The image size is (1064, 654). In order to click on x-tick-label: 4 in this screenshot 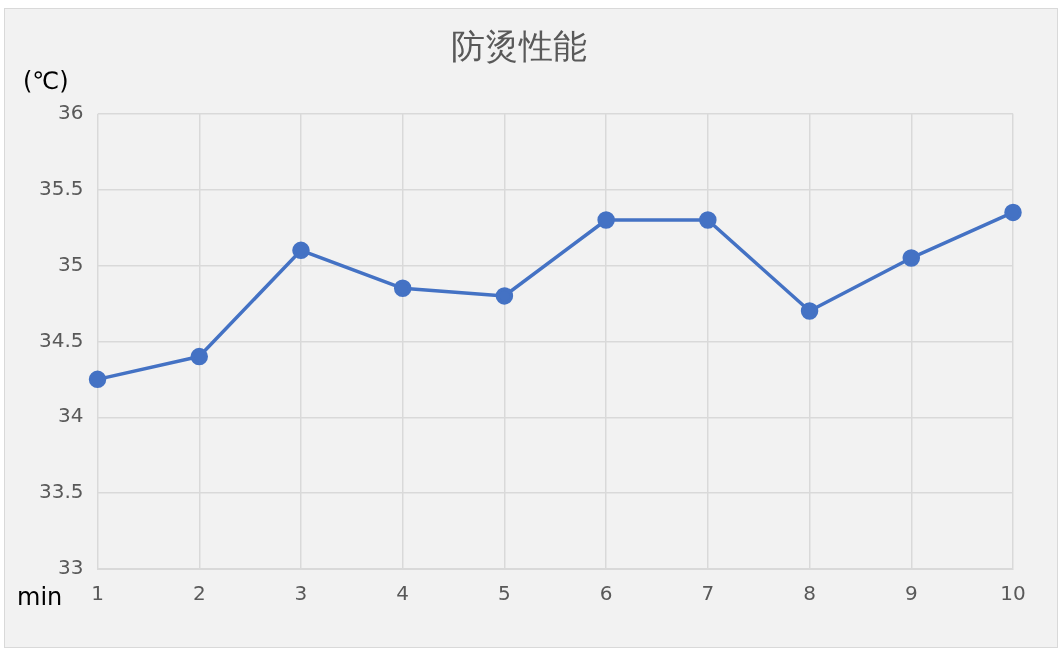, I will do `click(403, 593)`.